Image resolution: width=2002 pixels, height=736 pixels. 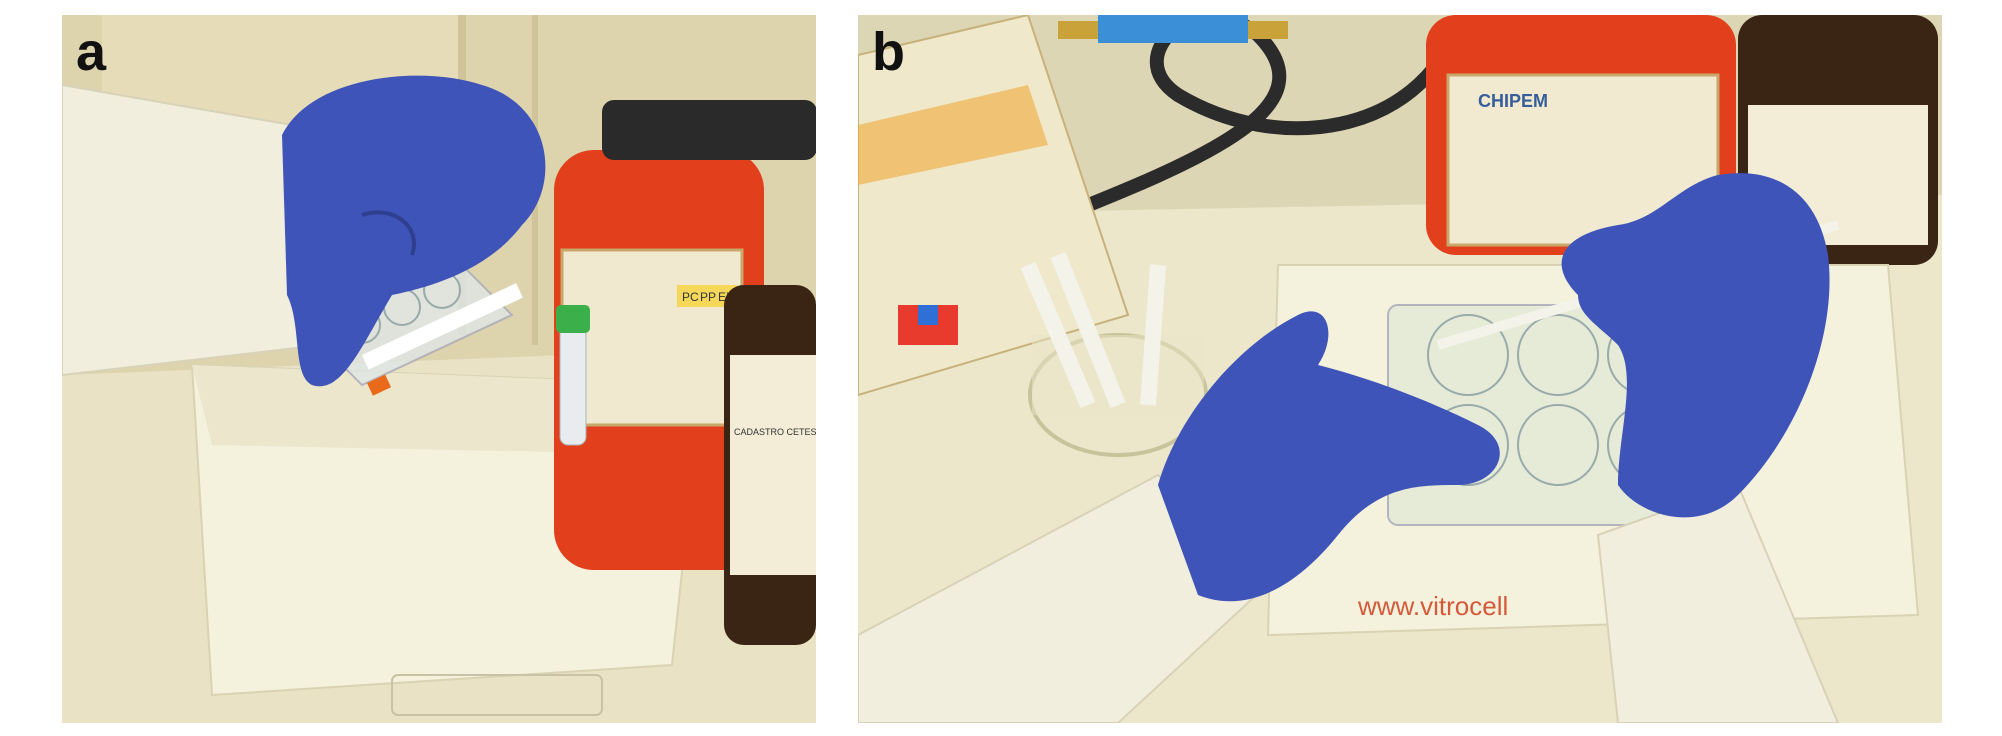 I want to click on box-print-text: www.vitrocell, so click(x=1432, y=606).